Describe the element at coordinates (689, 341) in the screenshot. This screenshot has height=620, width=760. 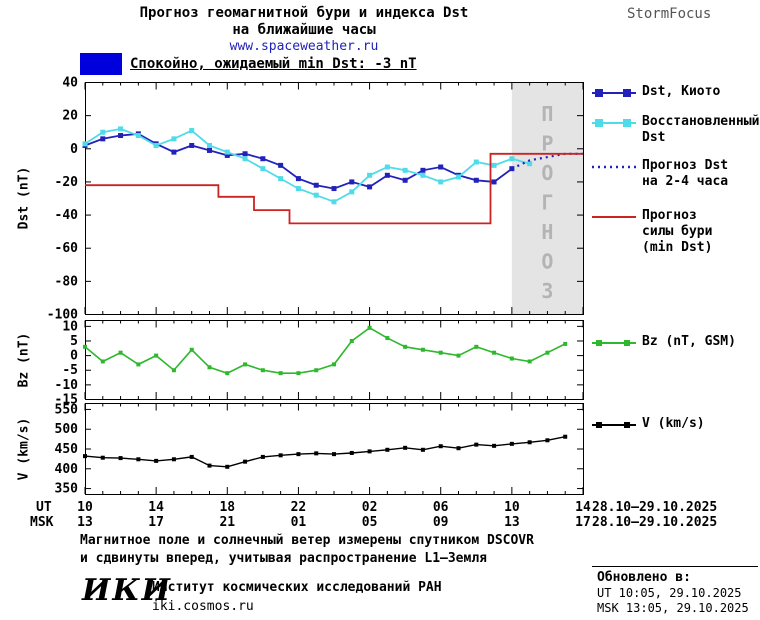
I see `legend-label: Bz (nT, GSM)` at that location.